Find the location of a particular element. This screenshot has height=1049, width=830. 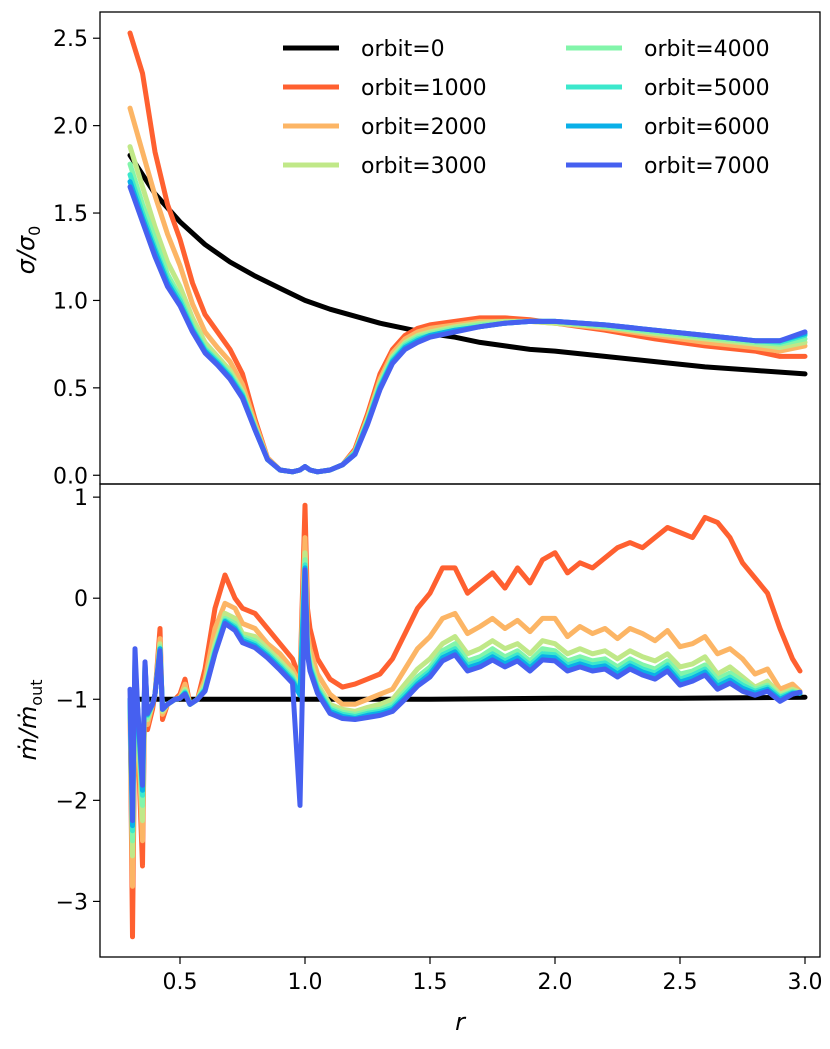

y-tick-label: 0.5 is located at coordinates (70, 389).